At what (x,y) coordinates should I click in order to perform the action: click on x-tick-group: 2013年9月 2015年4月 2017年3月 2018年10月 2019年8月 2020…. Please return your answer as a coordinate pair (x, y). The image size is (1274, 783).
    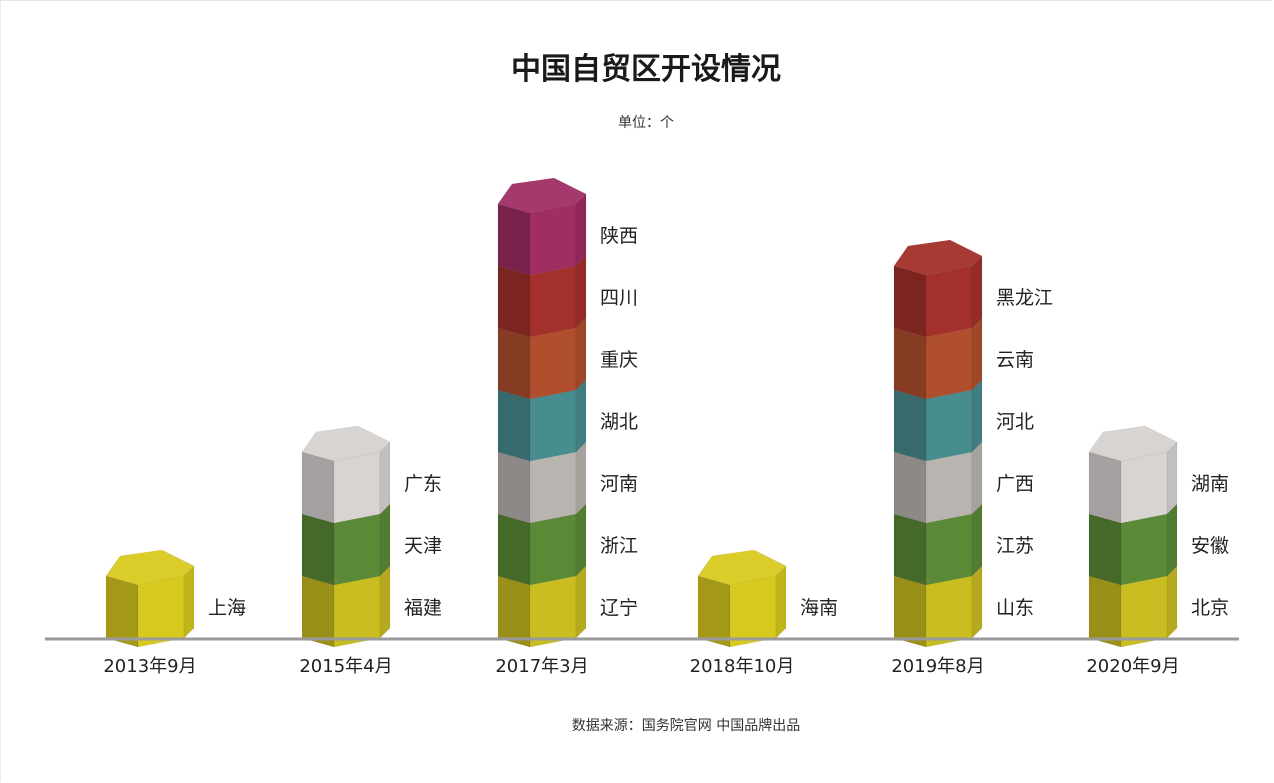
    Looking at the image, I should click on (641, 666).